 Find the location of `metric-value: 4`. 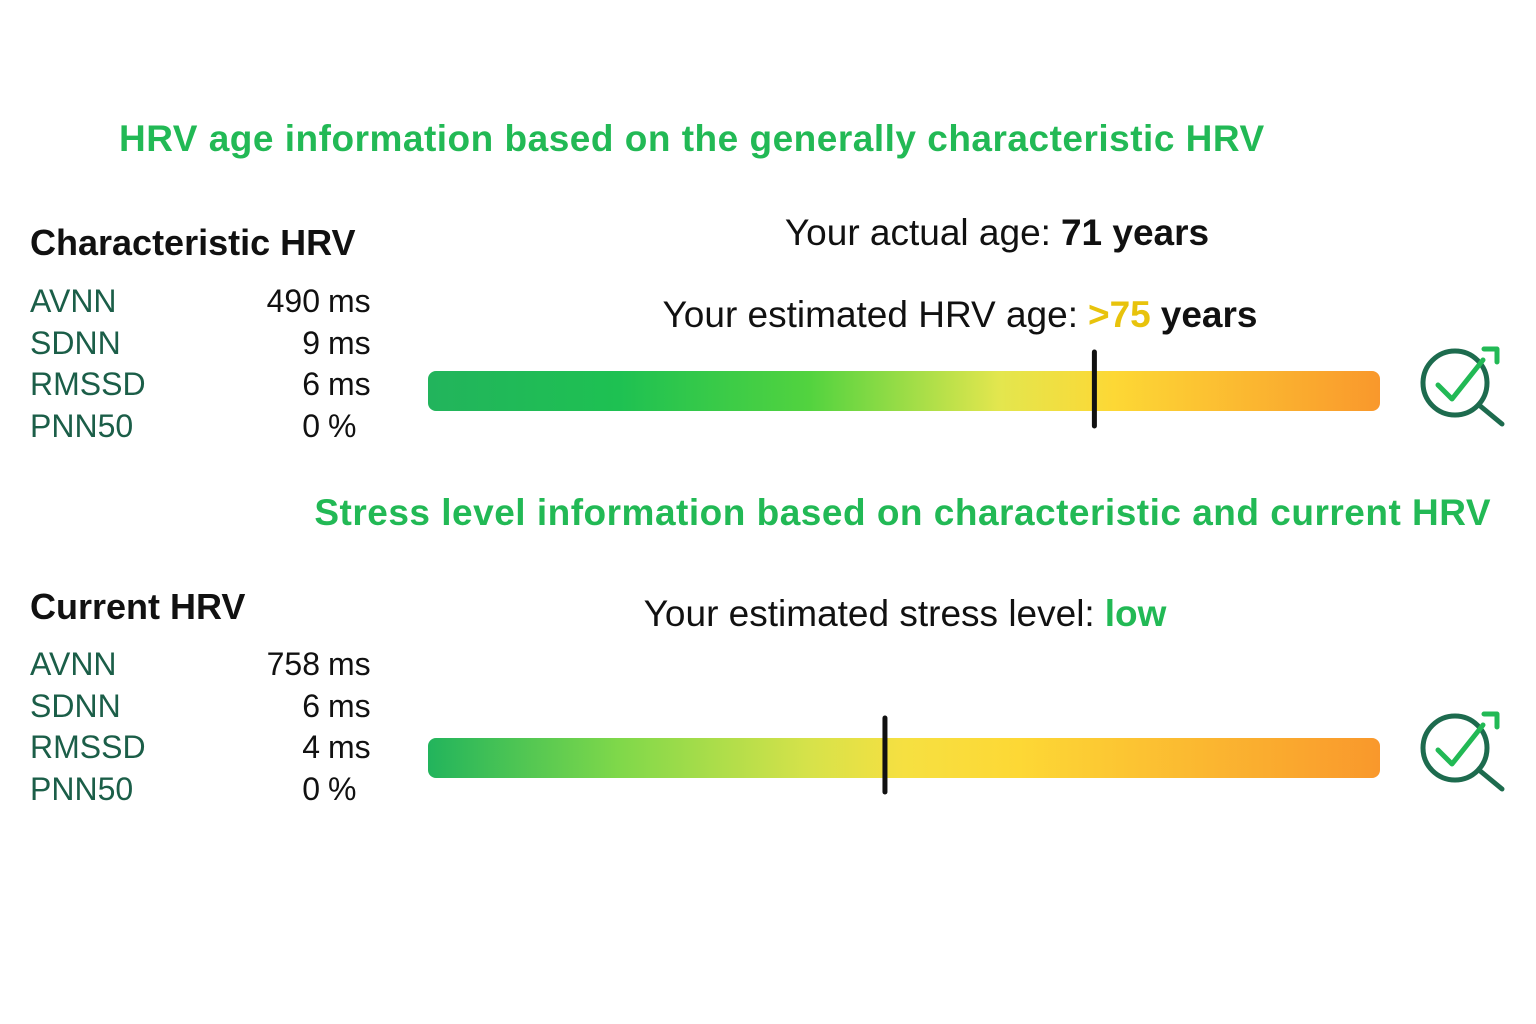

metric-value: 4 is located at coordinates (311, 747).